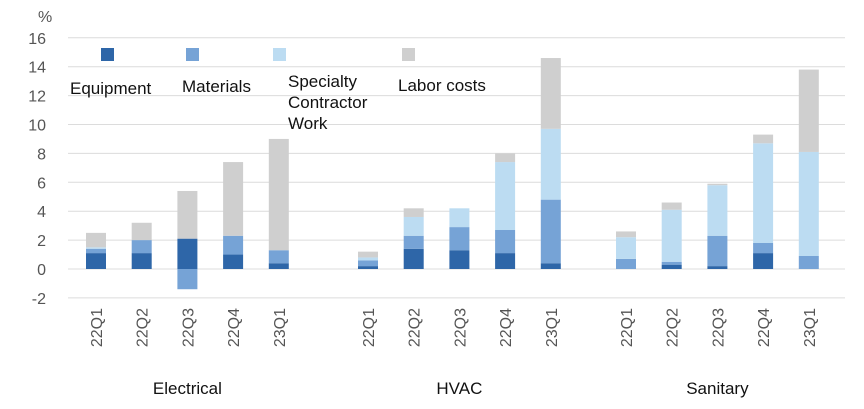 Image resolution: width=864 pixels, height=409 pixels. Describe the element at coordinates (41, 212) in the screenshot. I see `y-tick-label: 4` at that location.